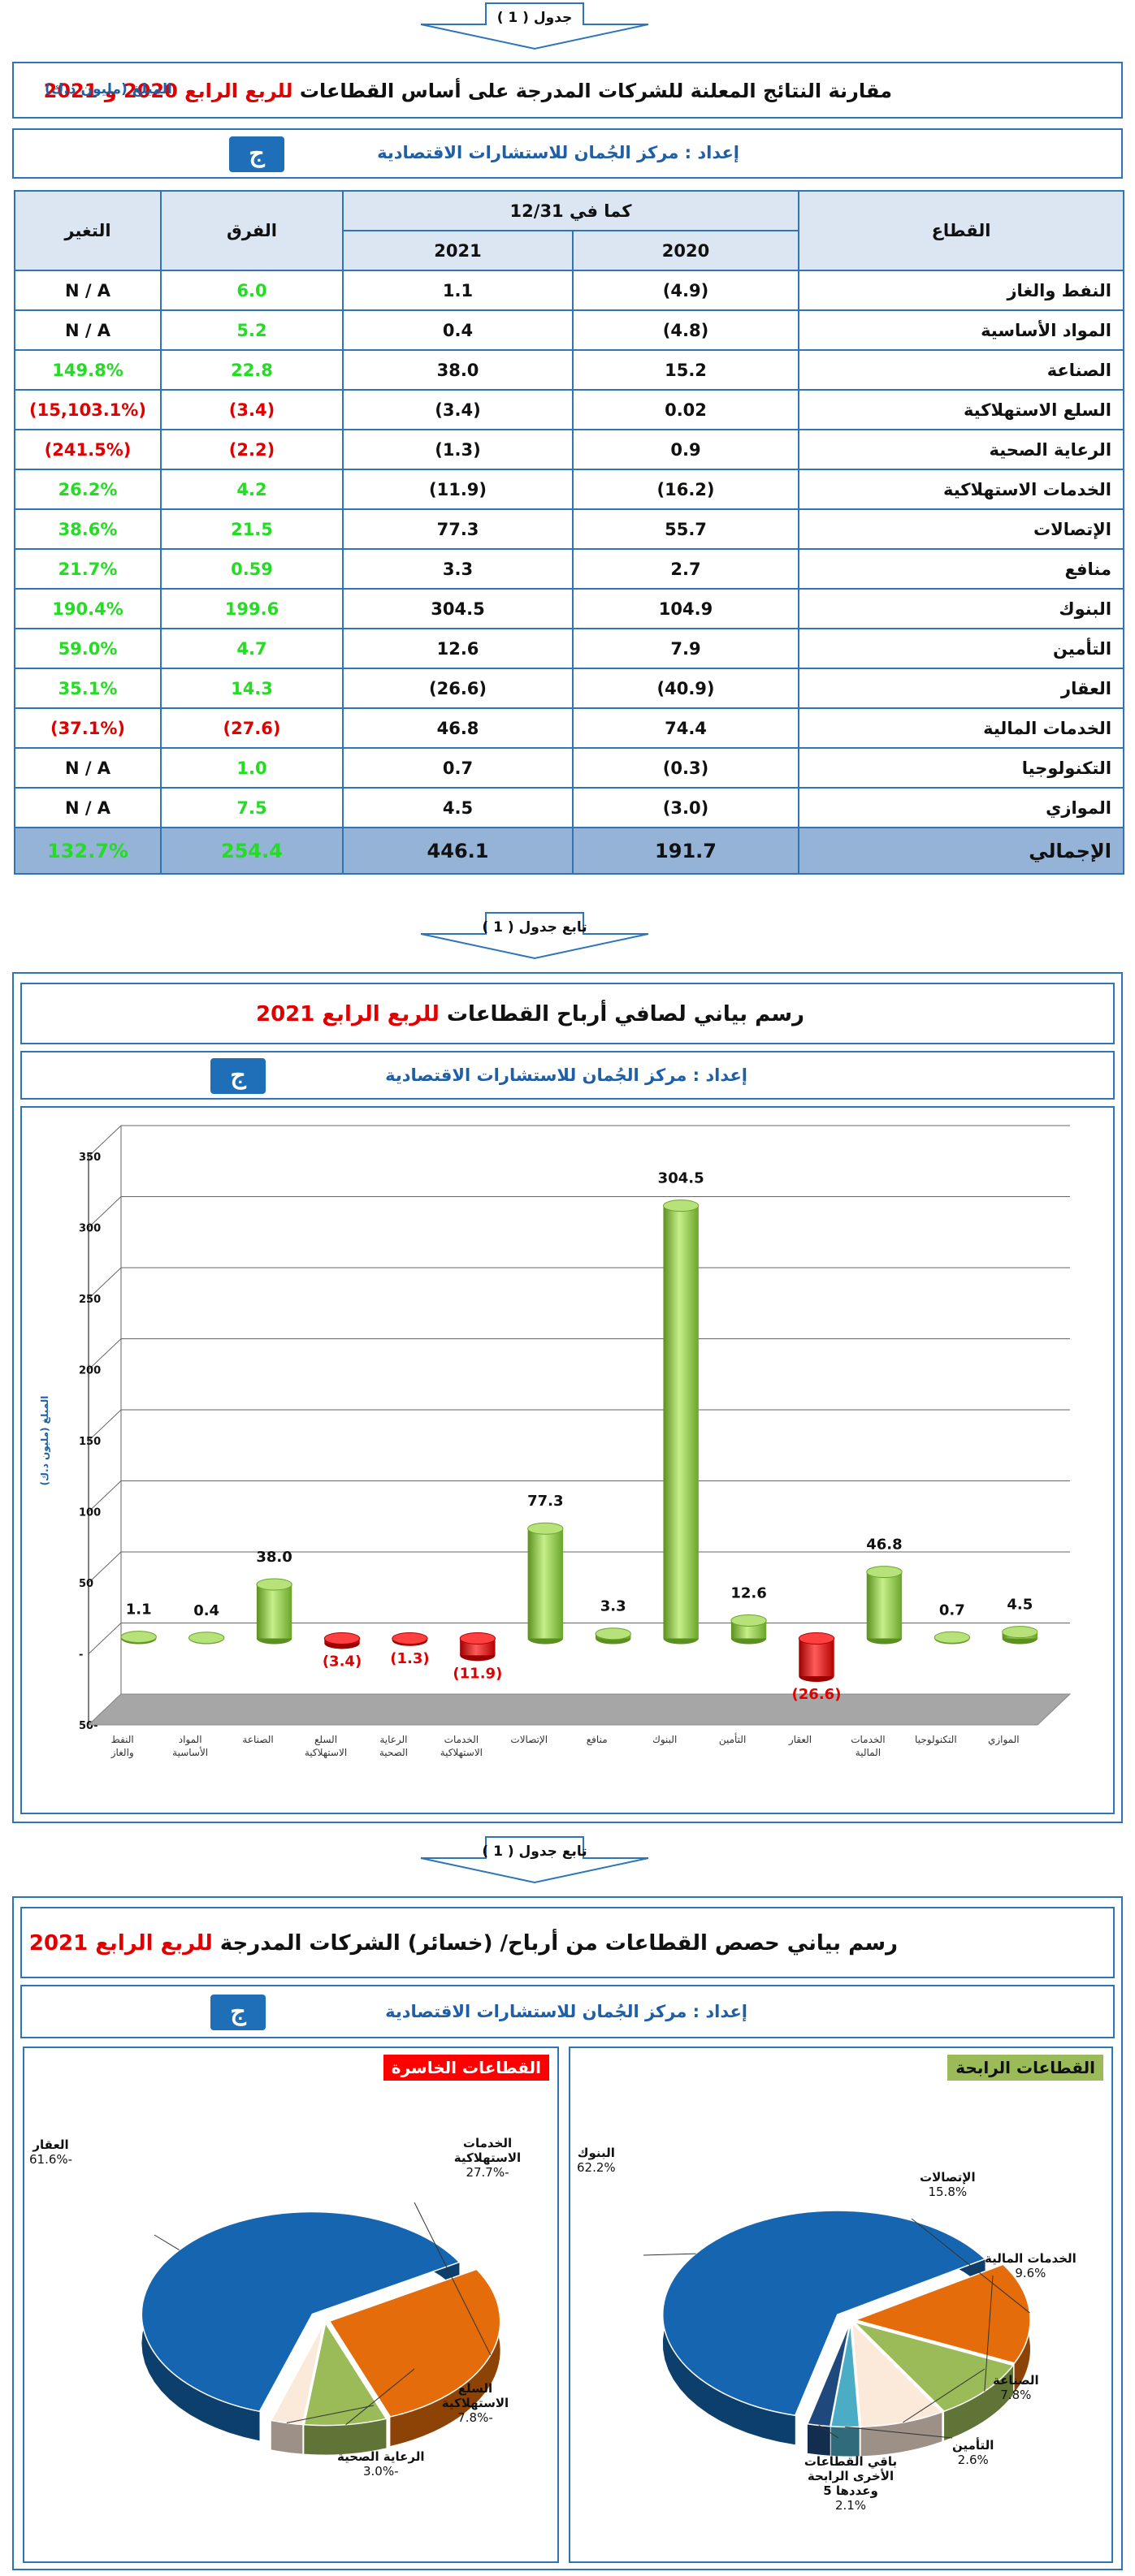  Describe the element at coordinates (973, 2460) in the screenshot. I see `slice-value: 2.6%` at that location.